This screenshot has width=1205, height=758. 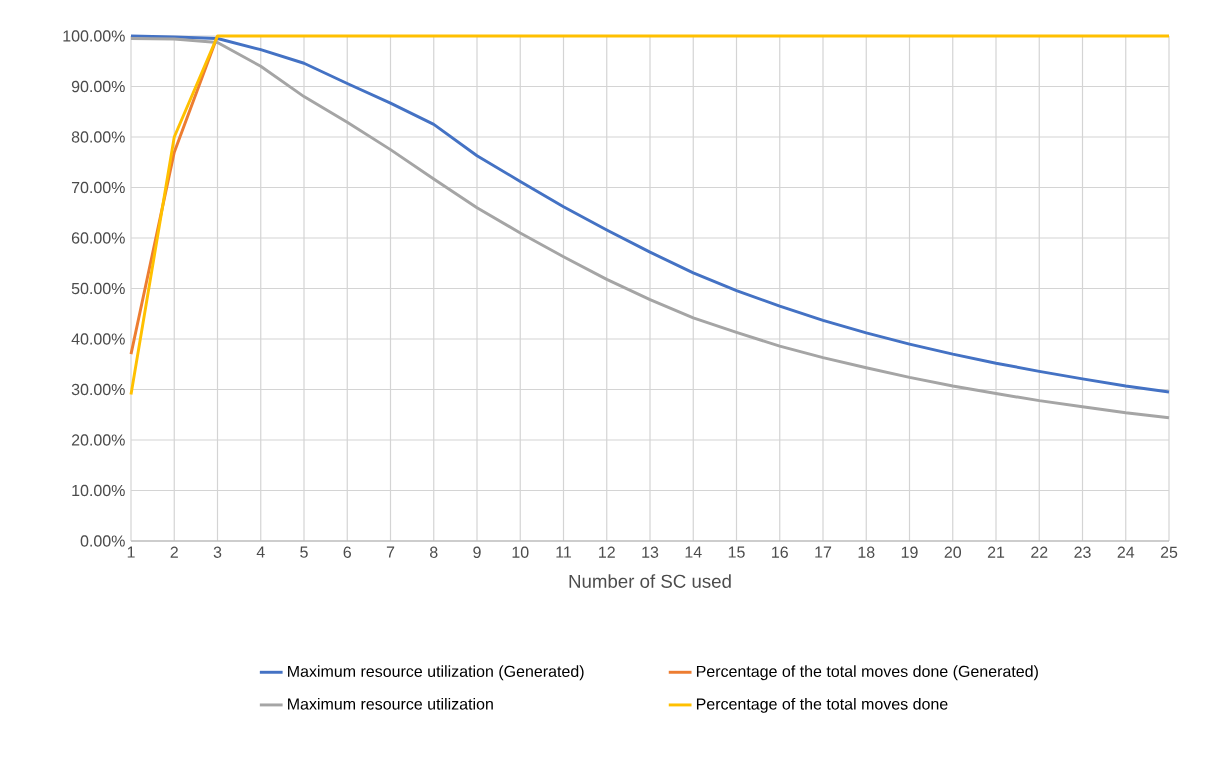 What do you see at coordinates (390, 552) in the screenshot?
I see `x-tick-label: 7` at bounding box center [390, 552].